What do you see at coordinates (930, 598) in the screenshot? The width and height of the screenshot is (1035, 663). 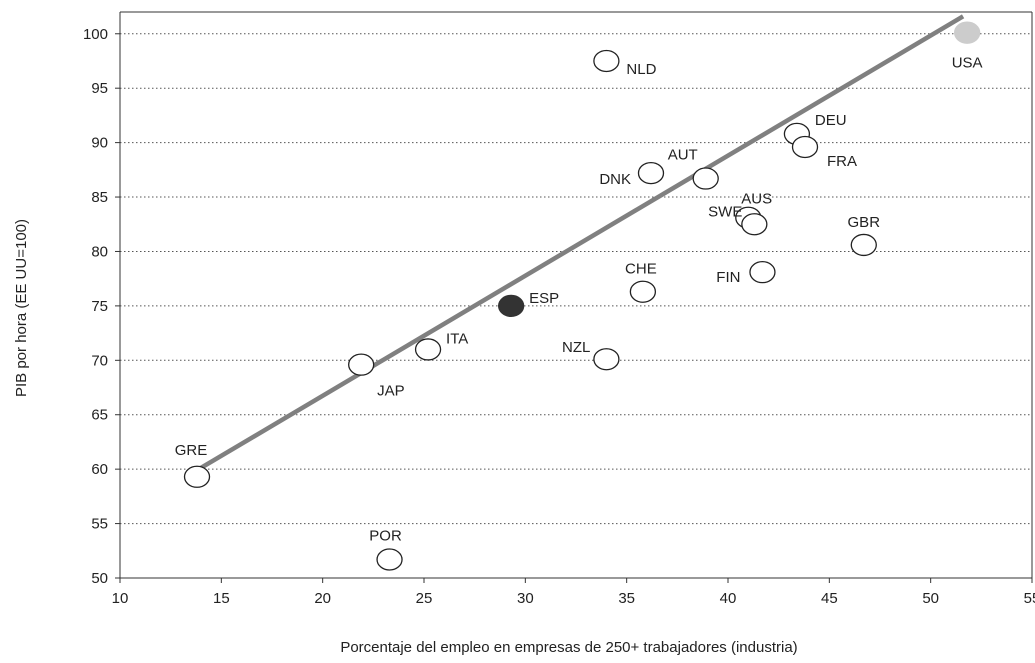 I see `x-tick-label: 50` at bounding box center [930, 598].